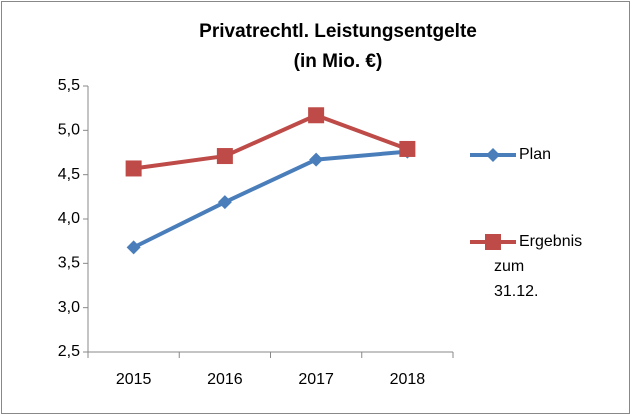 This screenshot has height=416, width=632. I want to click on chart-title: (in Mio. €), so click(338, 61).